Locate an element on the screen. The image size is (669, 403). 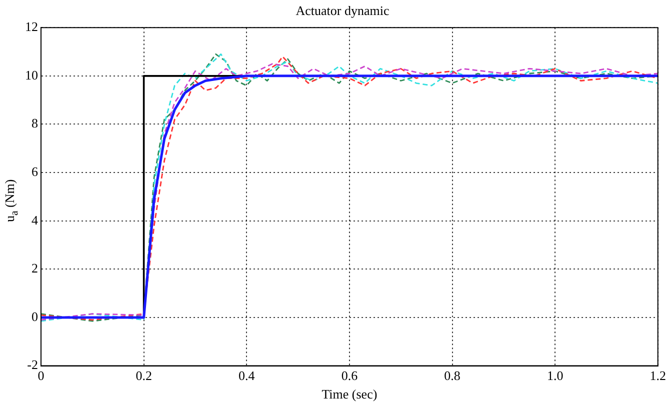
x-tick-label: 1.0 is located at coordinates (555, 376).